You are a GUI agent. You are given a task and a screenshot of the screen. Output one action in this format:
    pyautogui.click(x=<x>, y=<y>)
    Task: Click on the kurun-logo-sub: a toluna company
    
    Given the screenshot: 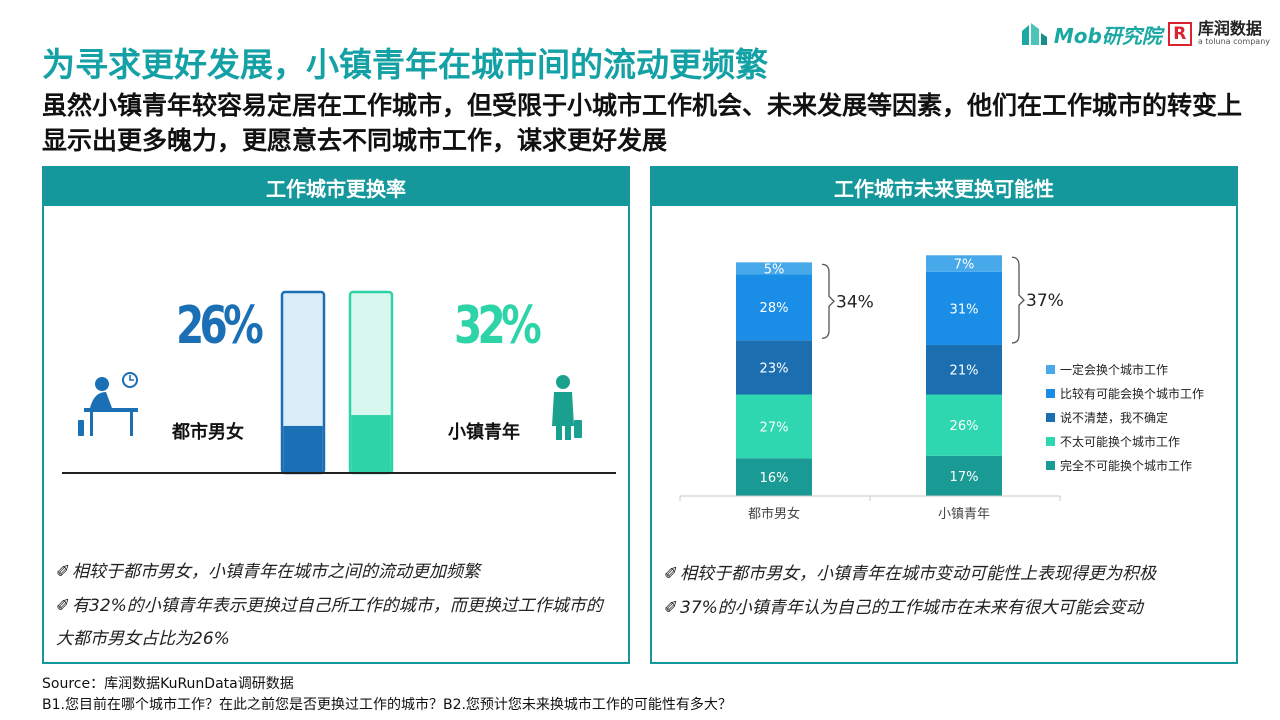 What is the action you would take?
    pyautogui.click(x=1233, y=42)
    